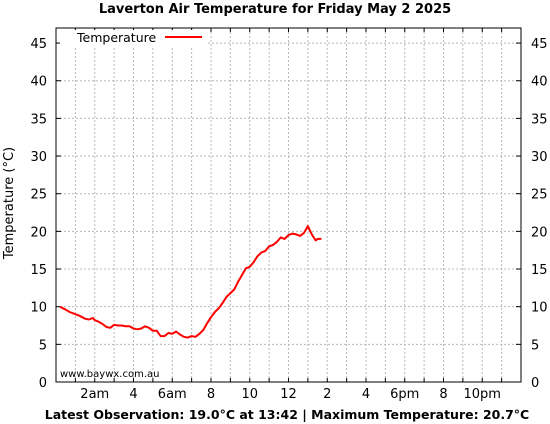 This screenshot has height=424, width=550. What do you see at coordinates (539, 157) in the screenshot?
I see `y-tick-label-right: 30` at bounding box center [539, 157].